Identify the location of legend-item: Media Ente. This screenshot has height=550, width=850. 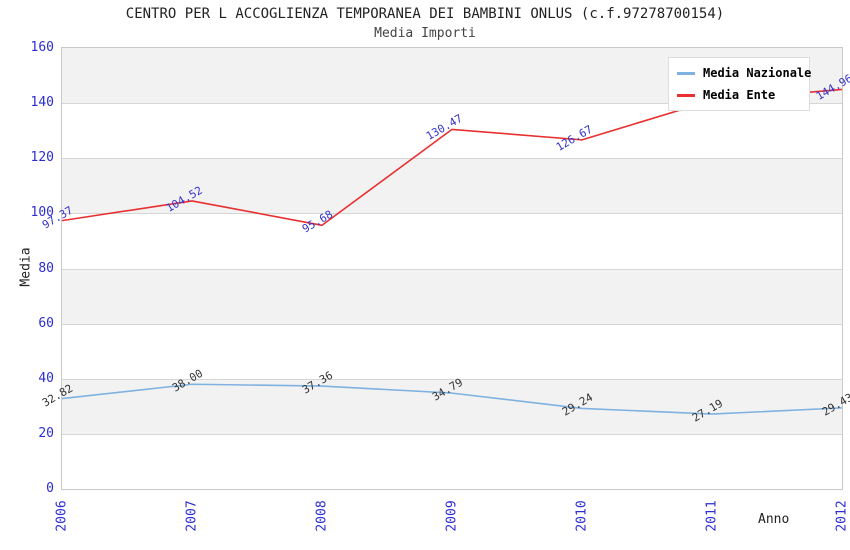
(739, 95).